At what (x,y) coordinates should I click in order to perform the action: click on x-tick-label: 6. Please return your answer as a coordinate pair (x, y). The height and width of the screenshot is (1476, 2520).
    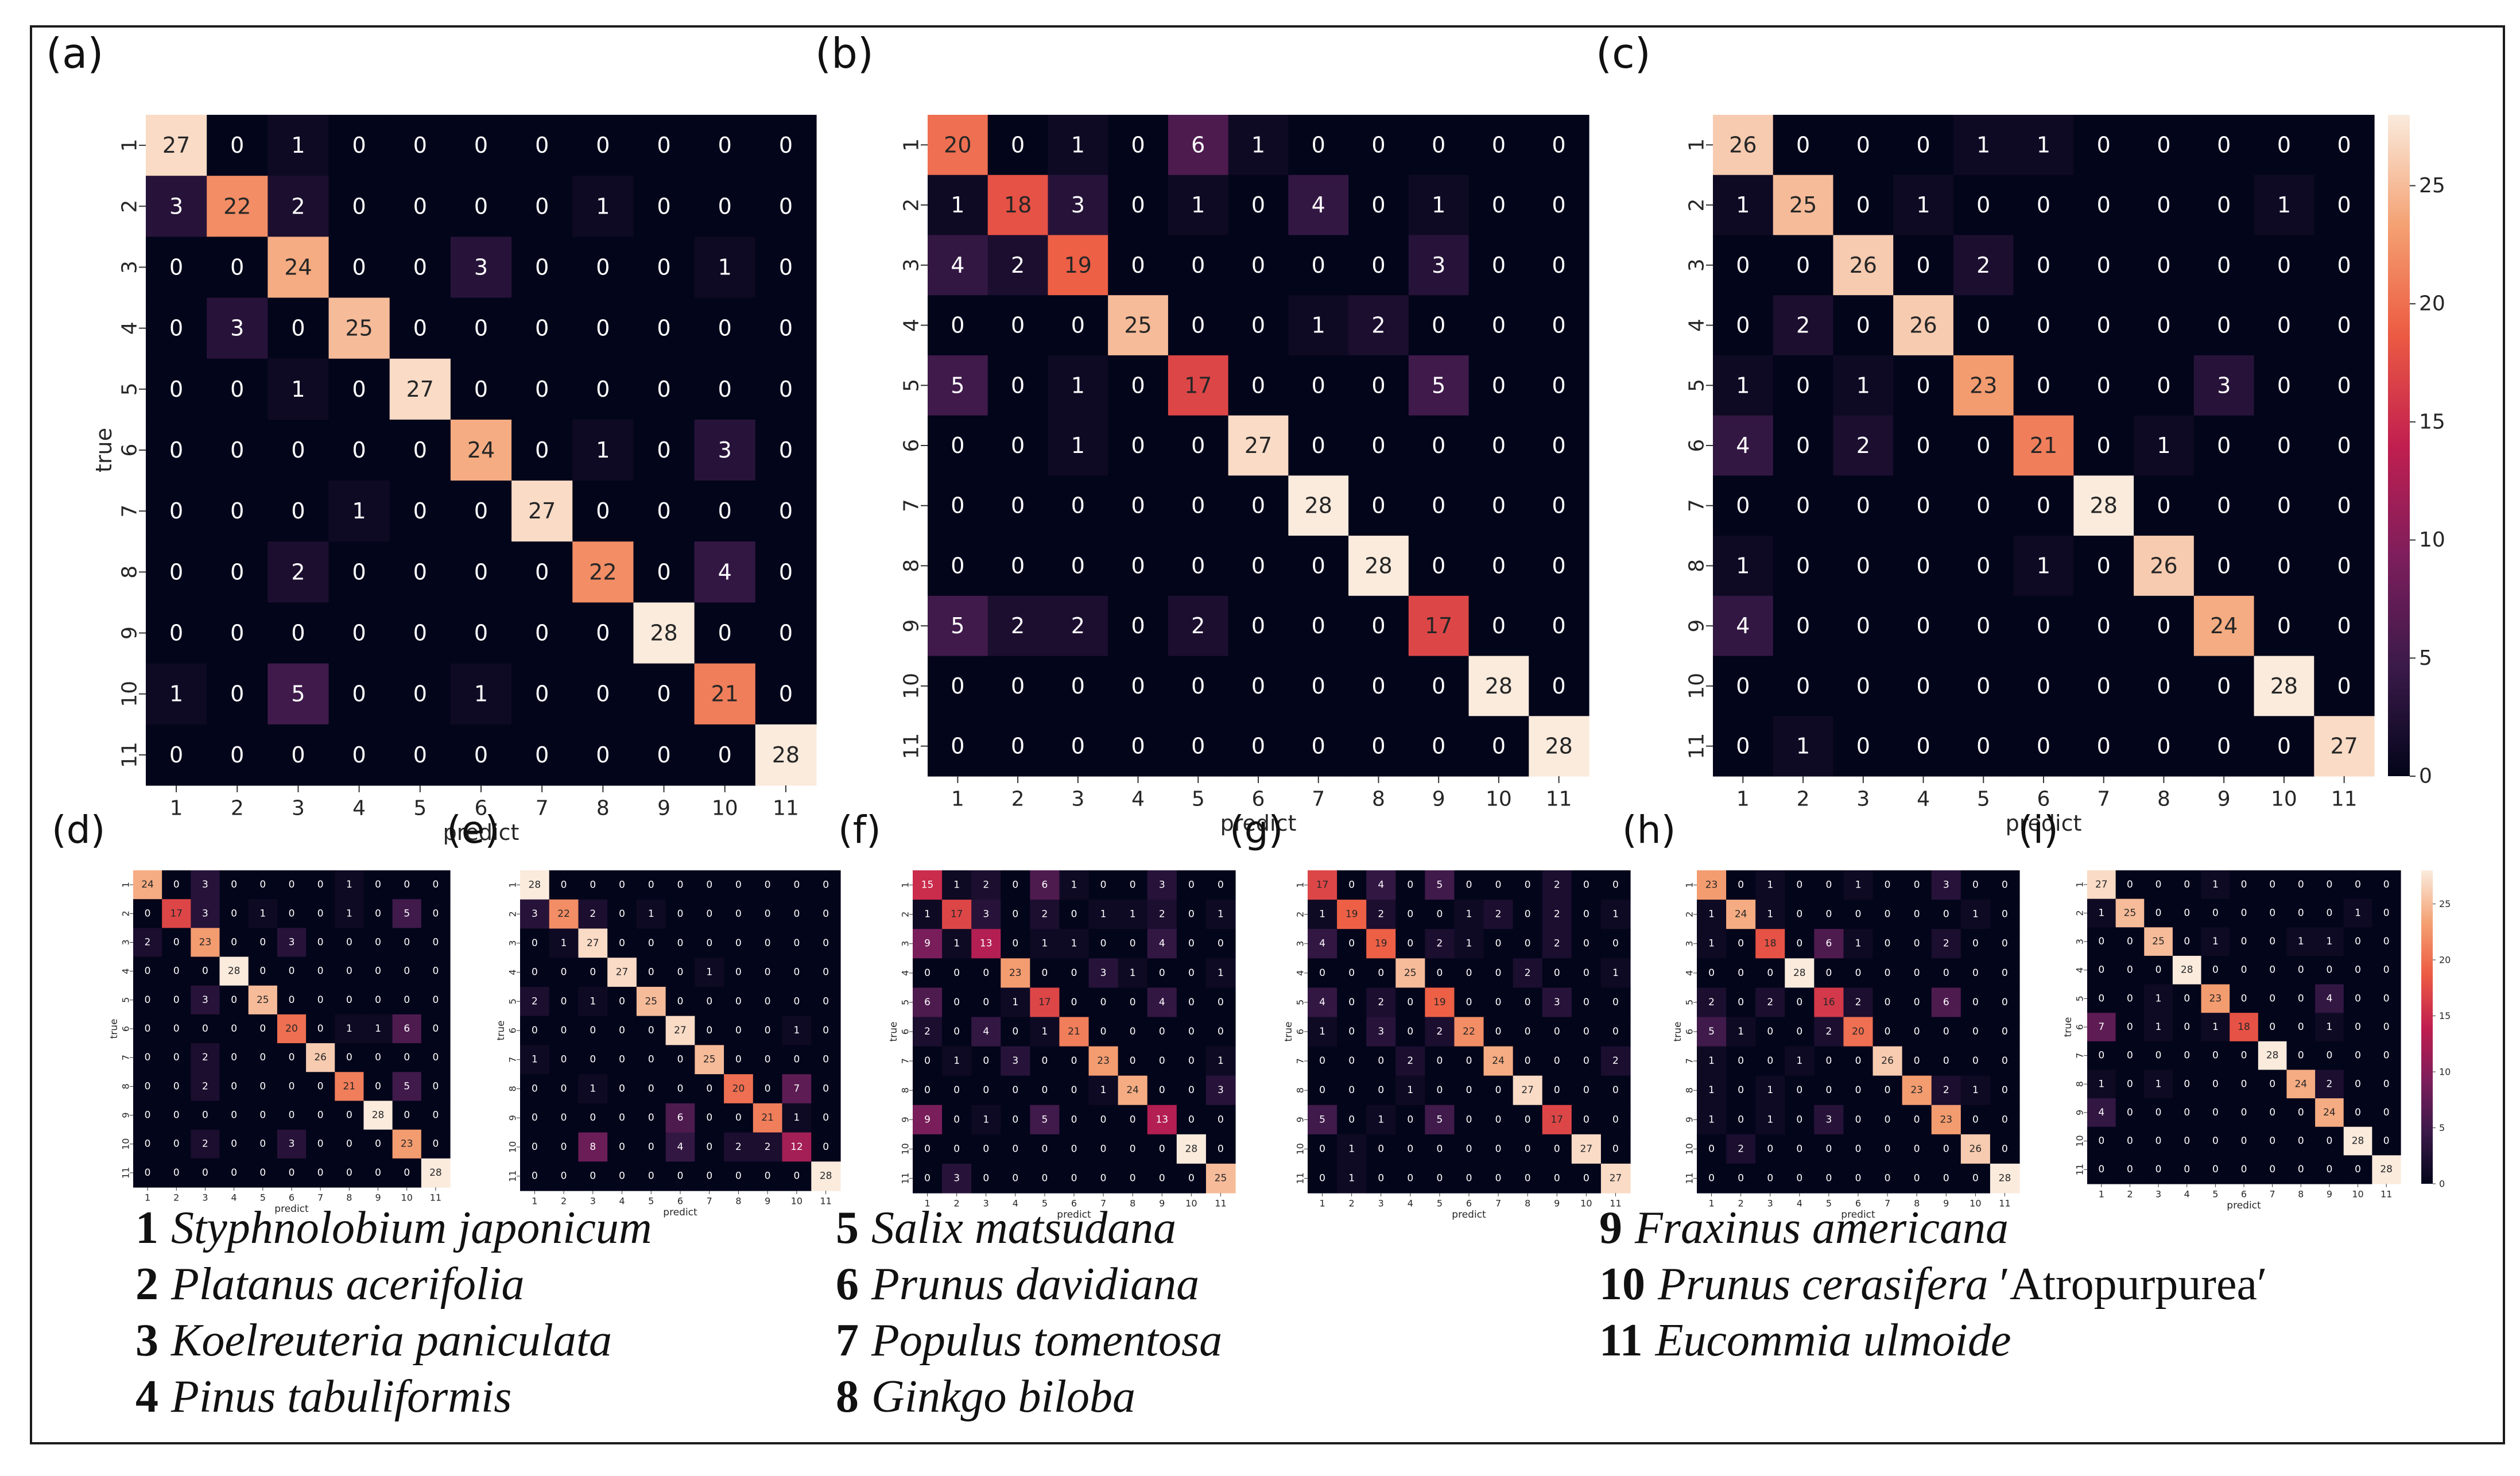
    Looking at the image, I should click on (2244, 1195).